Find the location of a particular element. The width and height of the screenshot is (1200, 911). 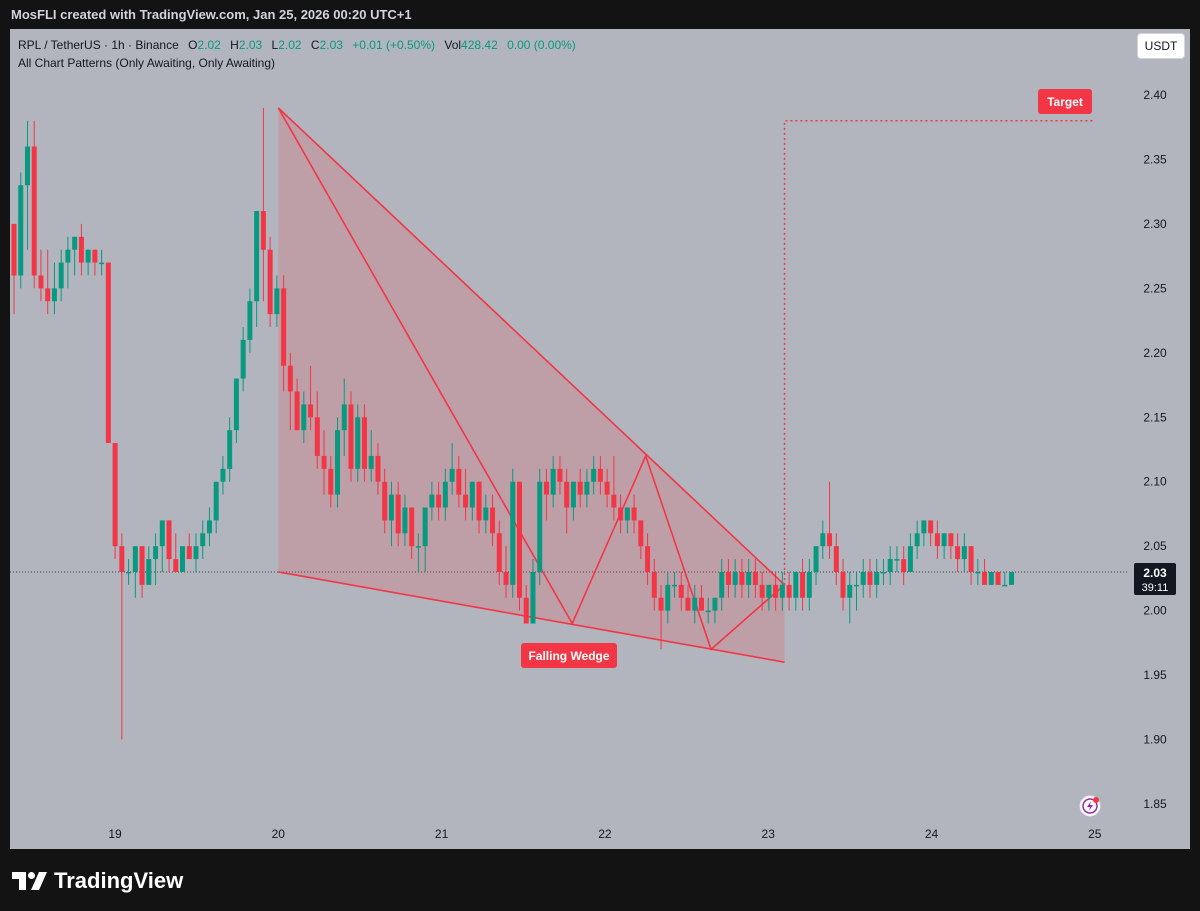

tradingview-logo: TradingView is located at coordinates (97, 881).